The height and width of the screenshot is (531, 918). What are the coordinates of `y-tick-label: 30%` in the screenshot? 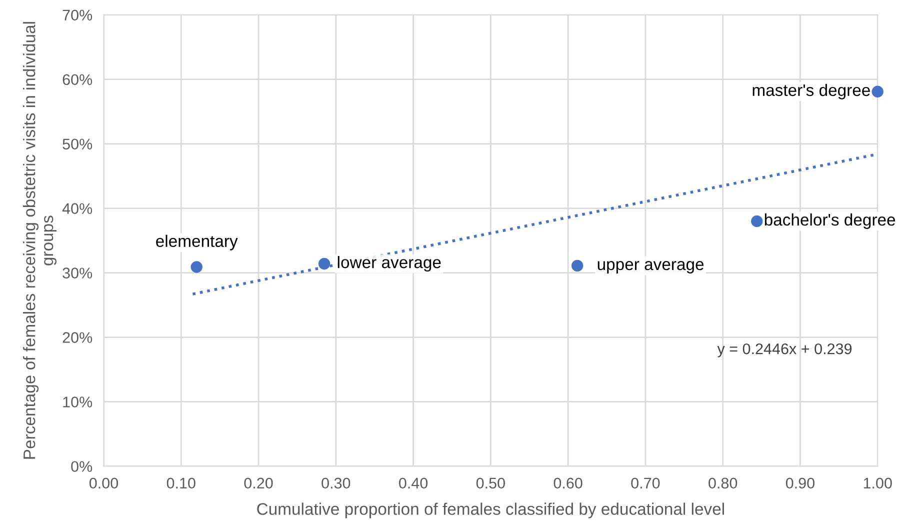 It's located at (77, 273).